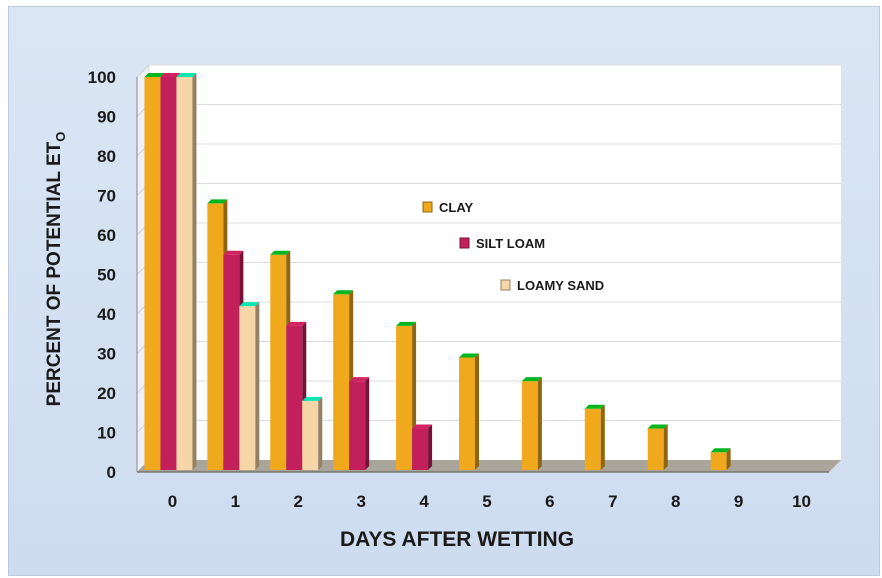 The image size is (882, 578). I want to click on x-tick-label: 8, so click(675, 501).